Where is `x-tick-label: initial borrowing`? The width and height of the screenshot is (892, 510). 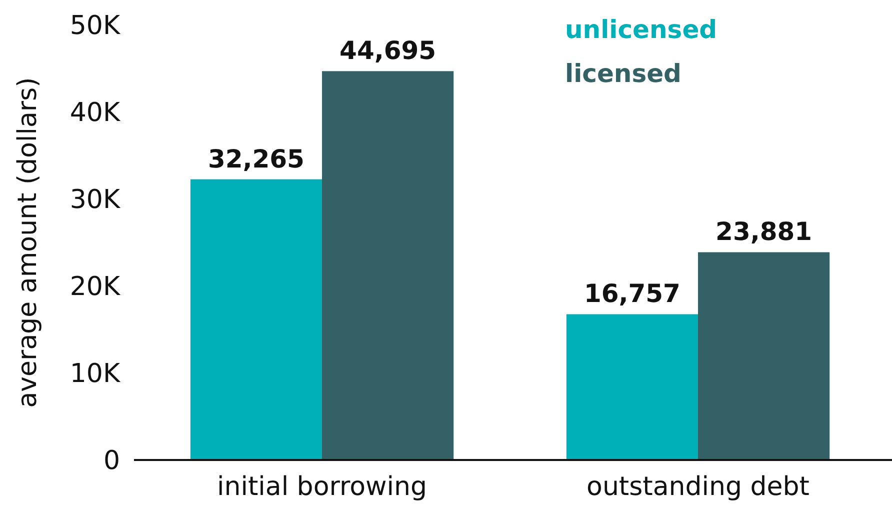
x-tick-label: initial borrowing is located at coordinates (322, 487).